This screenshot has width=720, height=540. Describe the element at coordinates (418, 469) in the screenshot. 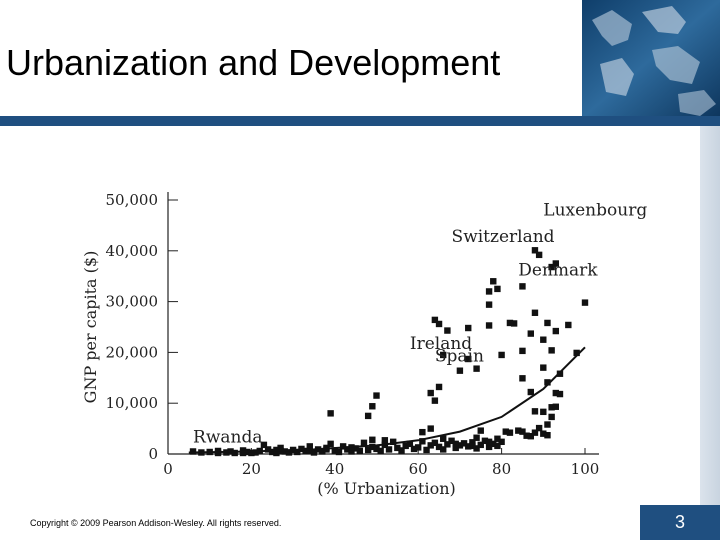

I see `x-tick-label: 60` at that location.